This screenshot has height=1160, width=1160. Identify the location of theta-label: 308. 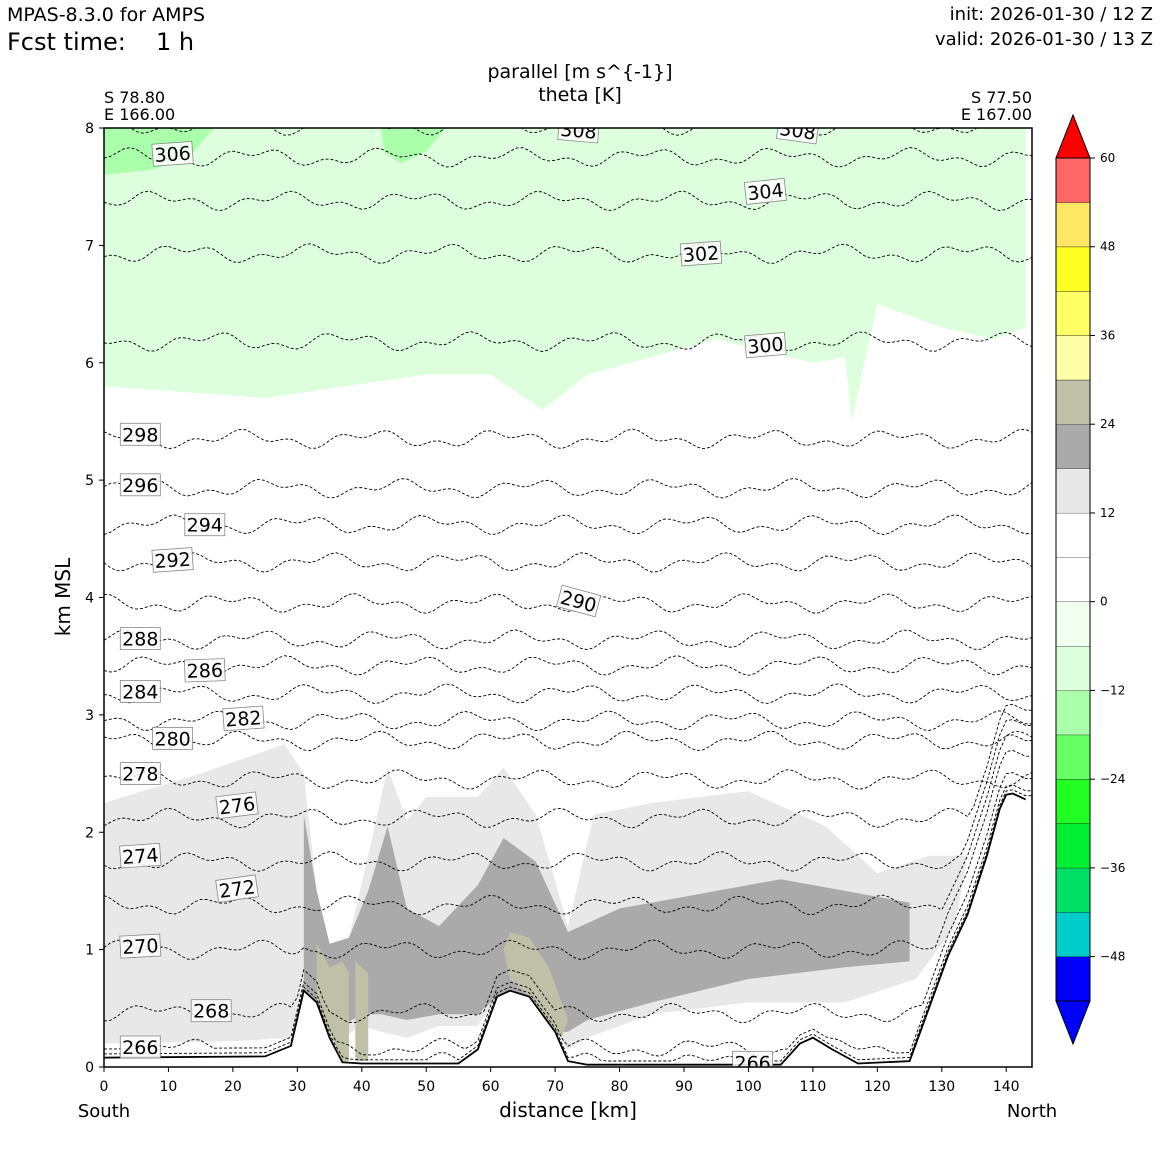
(797, 131).